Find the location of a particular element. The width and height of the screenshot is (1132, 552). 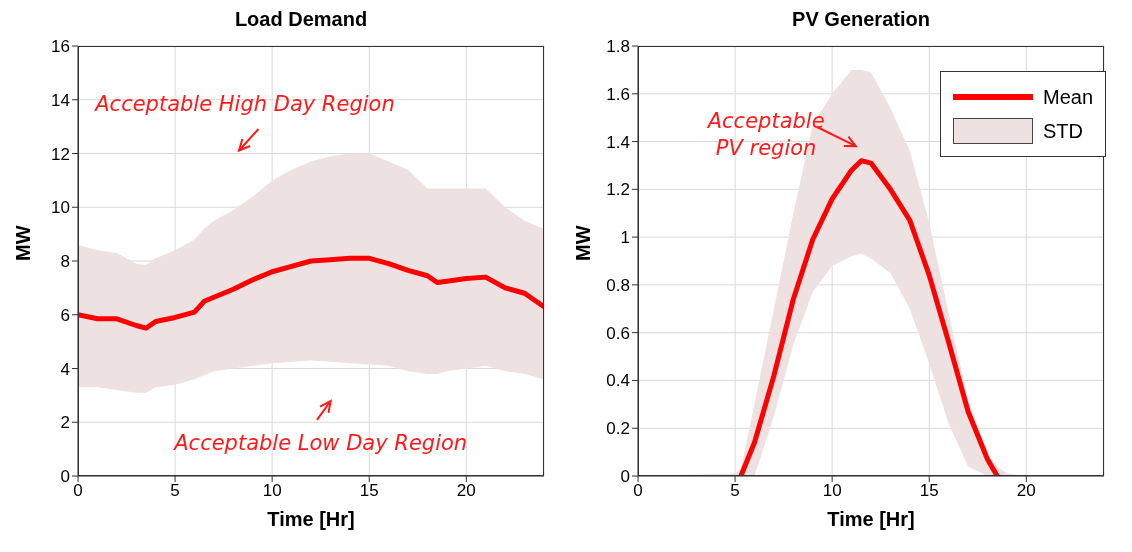

y-tick-label: 10 is located at coordinates (60, 208).